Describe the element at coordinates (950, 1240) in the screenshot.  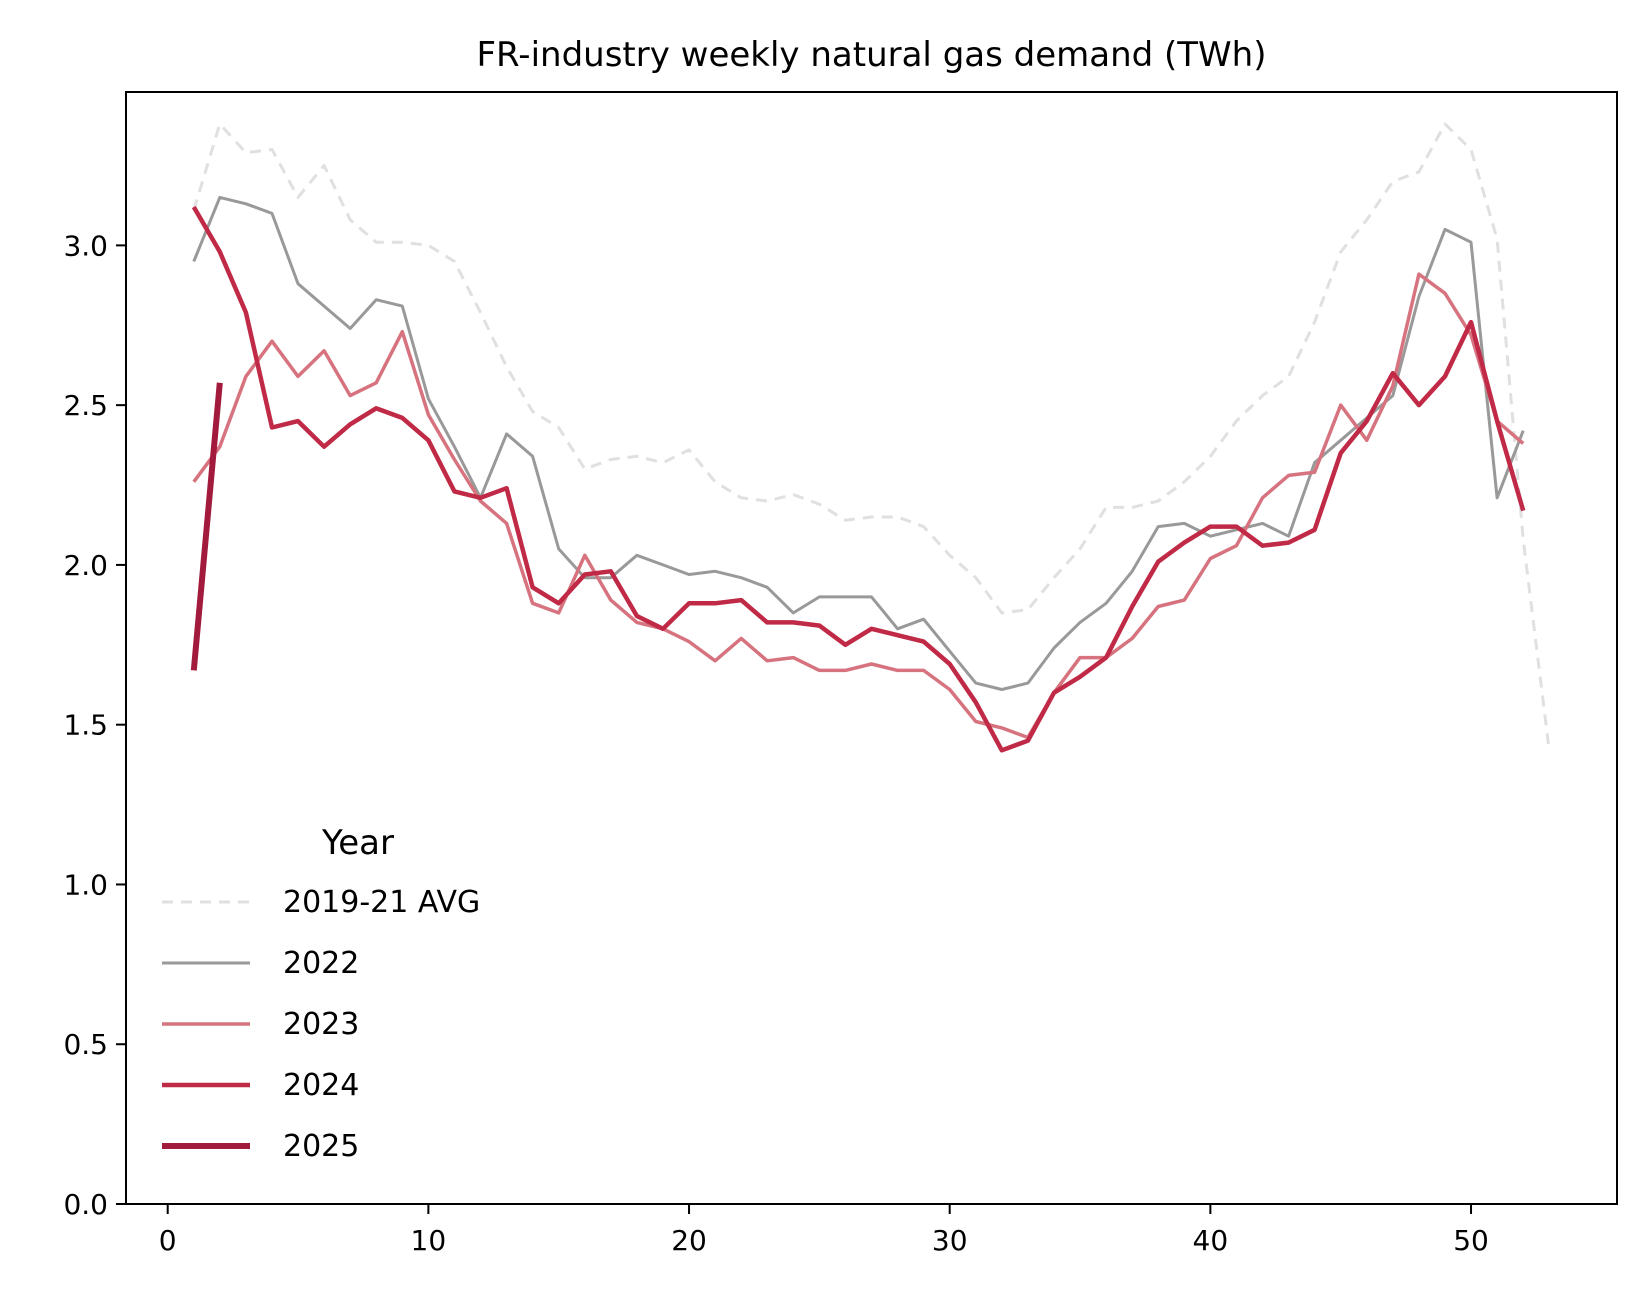
I see `x-tick-label: 30` at that location.